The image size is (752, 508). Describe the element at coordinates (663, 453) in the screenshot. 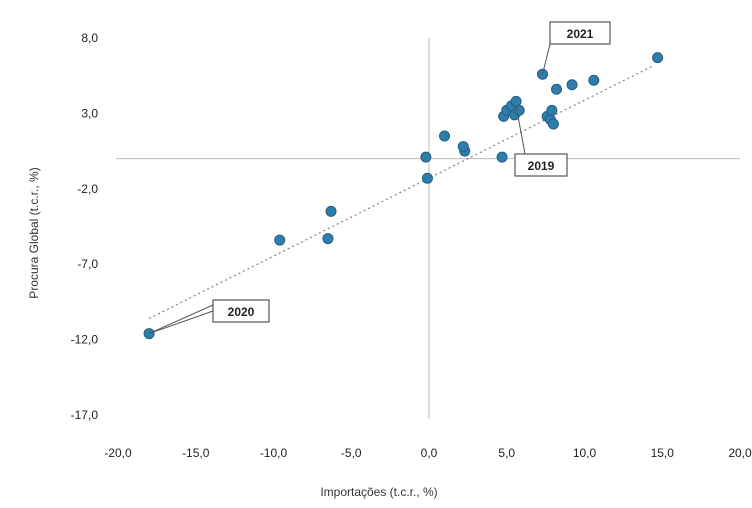

I see `x-tick-label: 15,0` at that location.